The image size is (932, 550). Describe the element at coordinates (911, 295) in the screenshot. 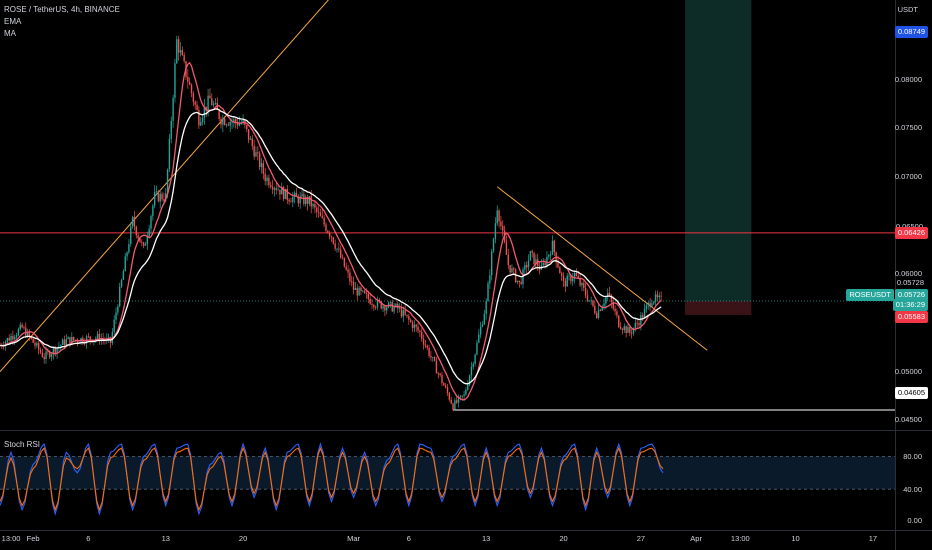

I see `current-price-badge: 0.05726` at that location.